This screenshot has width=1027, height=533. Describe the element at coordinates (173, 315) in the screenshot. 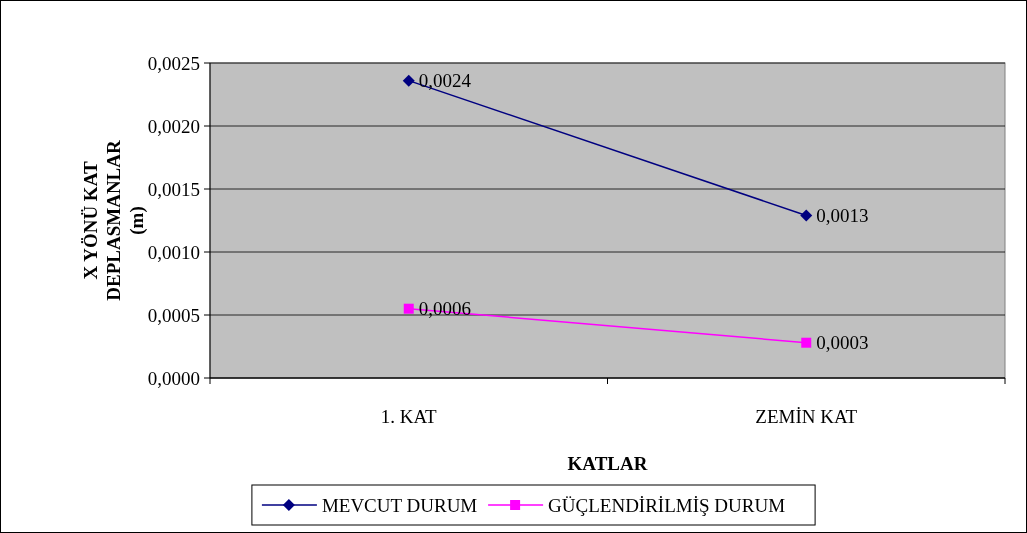

I see `y-tick-label: 0,0005` at that location.